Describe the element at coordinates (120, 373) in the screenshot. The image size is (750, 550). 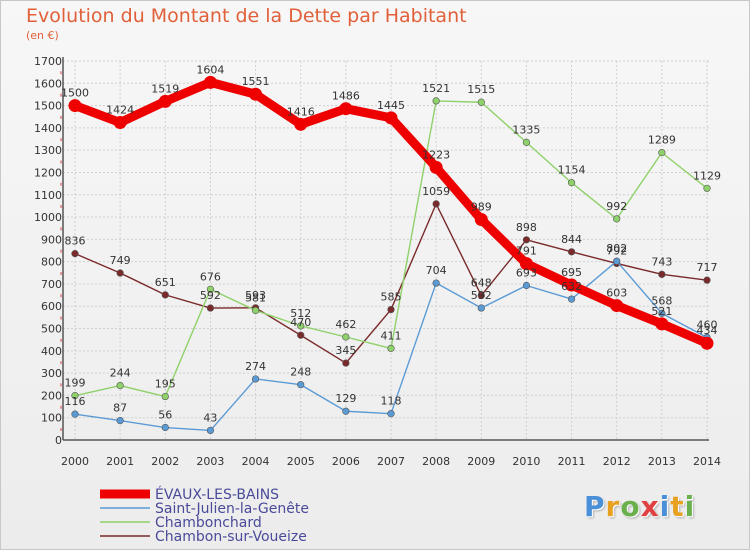
I see `data-label: 244` at that location.